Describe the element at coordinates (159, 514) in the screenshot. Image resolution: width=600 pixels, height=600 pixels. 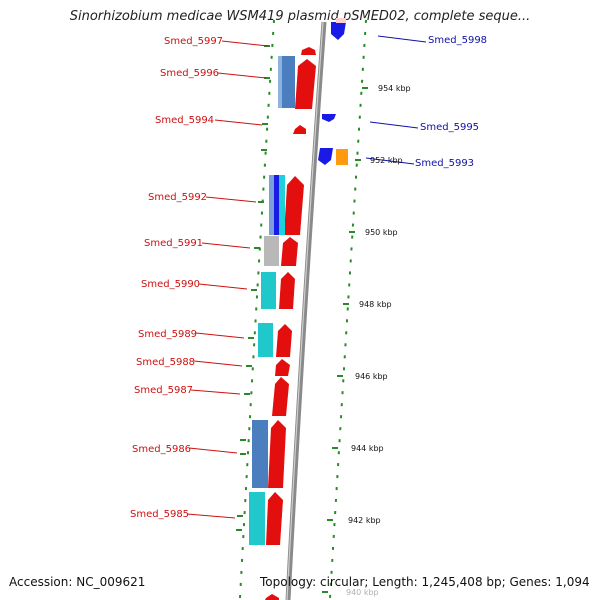
I see `label-smed-5985: Smed_5985` at that location.